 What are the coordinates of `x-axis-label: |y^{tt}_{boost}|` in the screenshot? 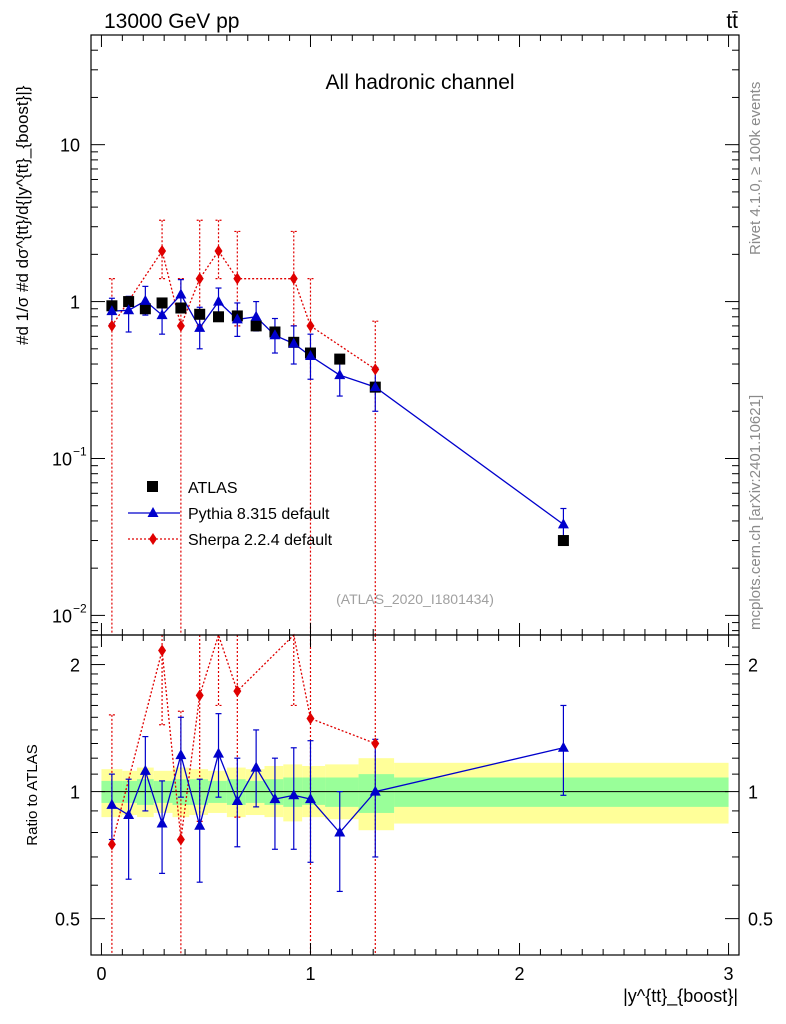 It's located at (680, 996).